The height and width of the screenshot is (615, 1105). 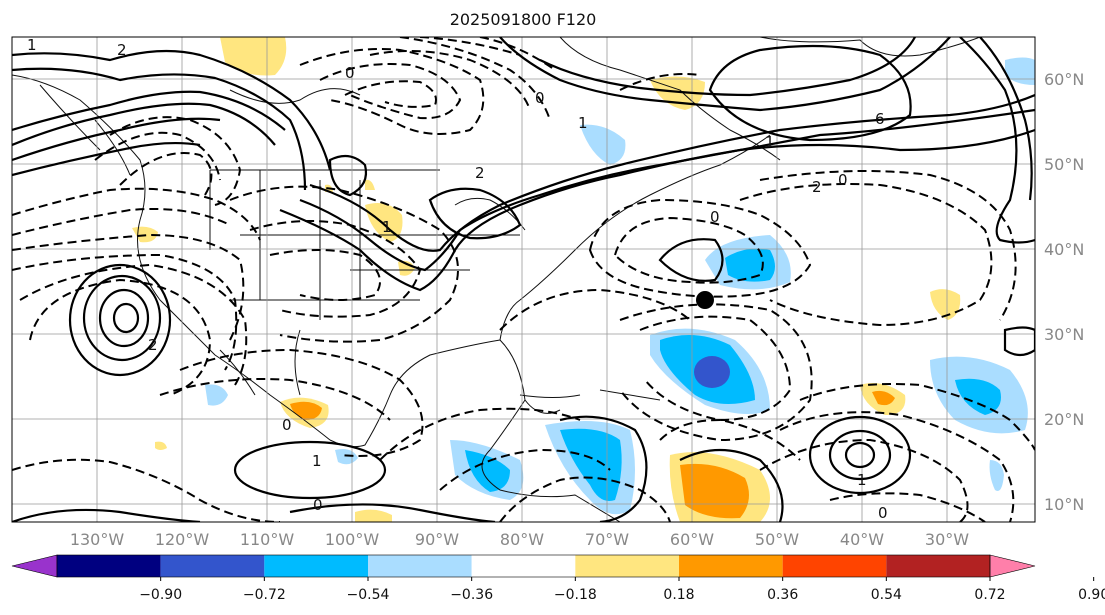 What do you see at coordinates (989, 595) in the screenshot?
I see `colorbar-tick-label: 0.72` at bounding box center [989, 595].